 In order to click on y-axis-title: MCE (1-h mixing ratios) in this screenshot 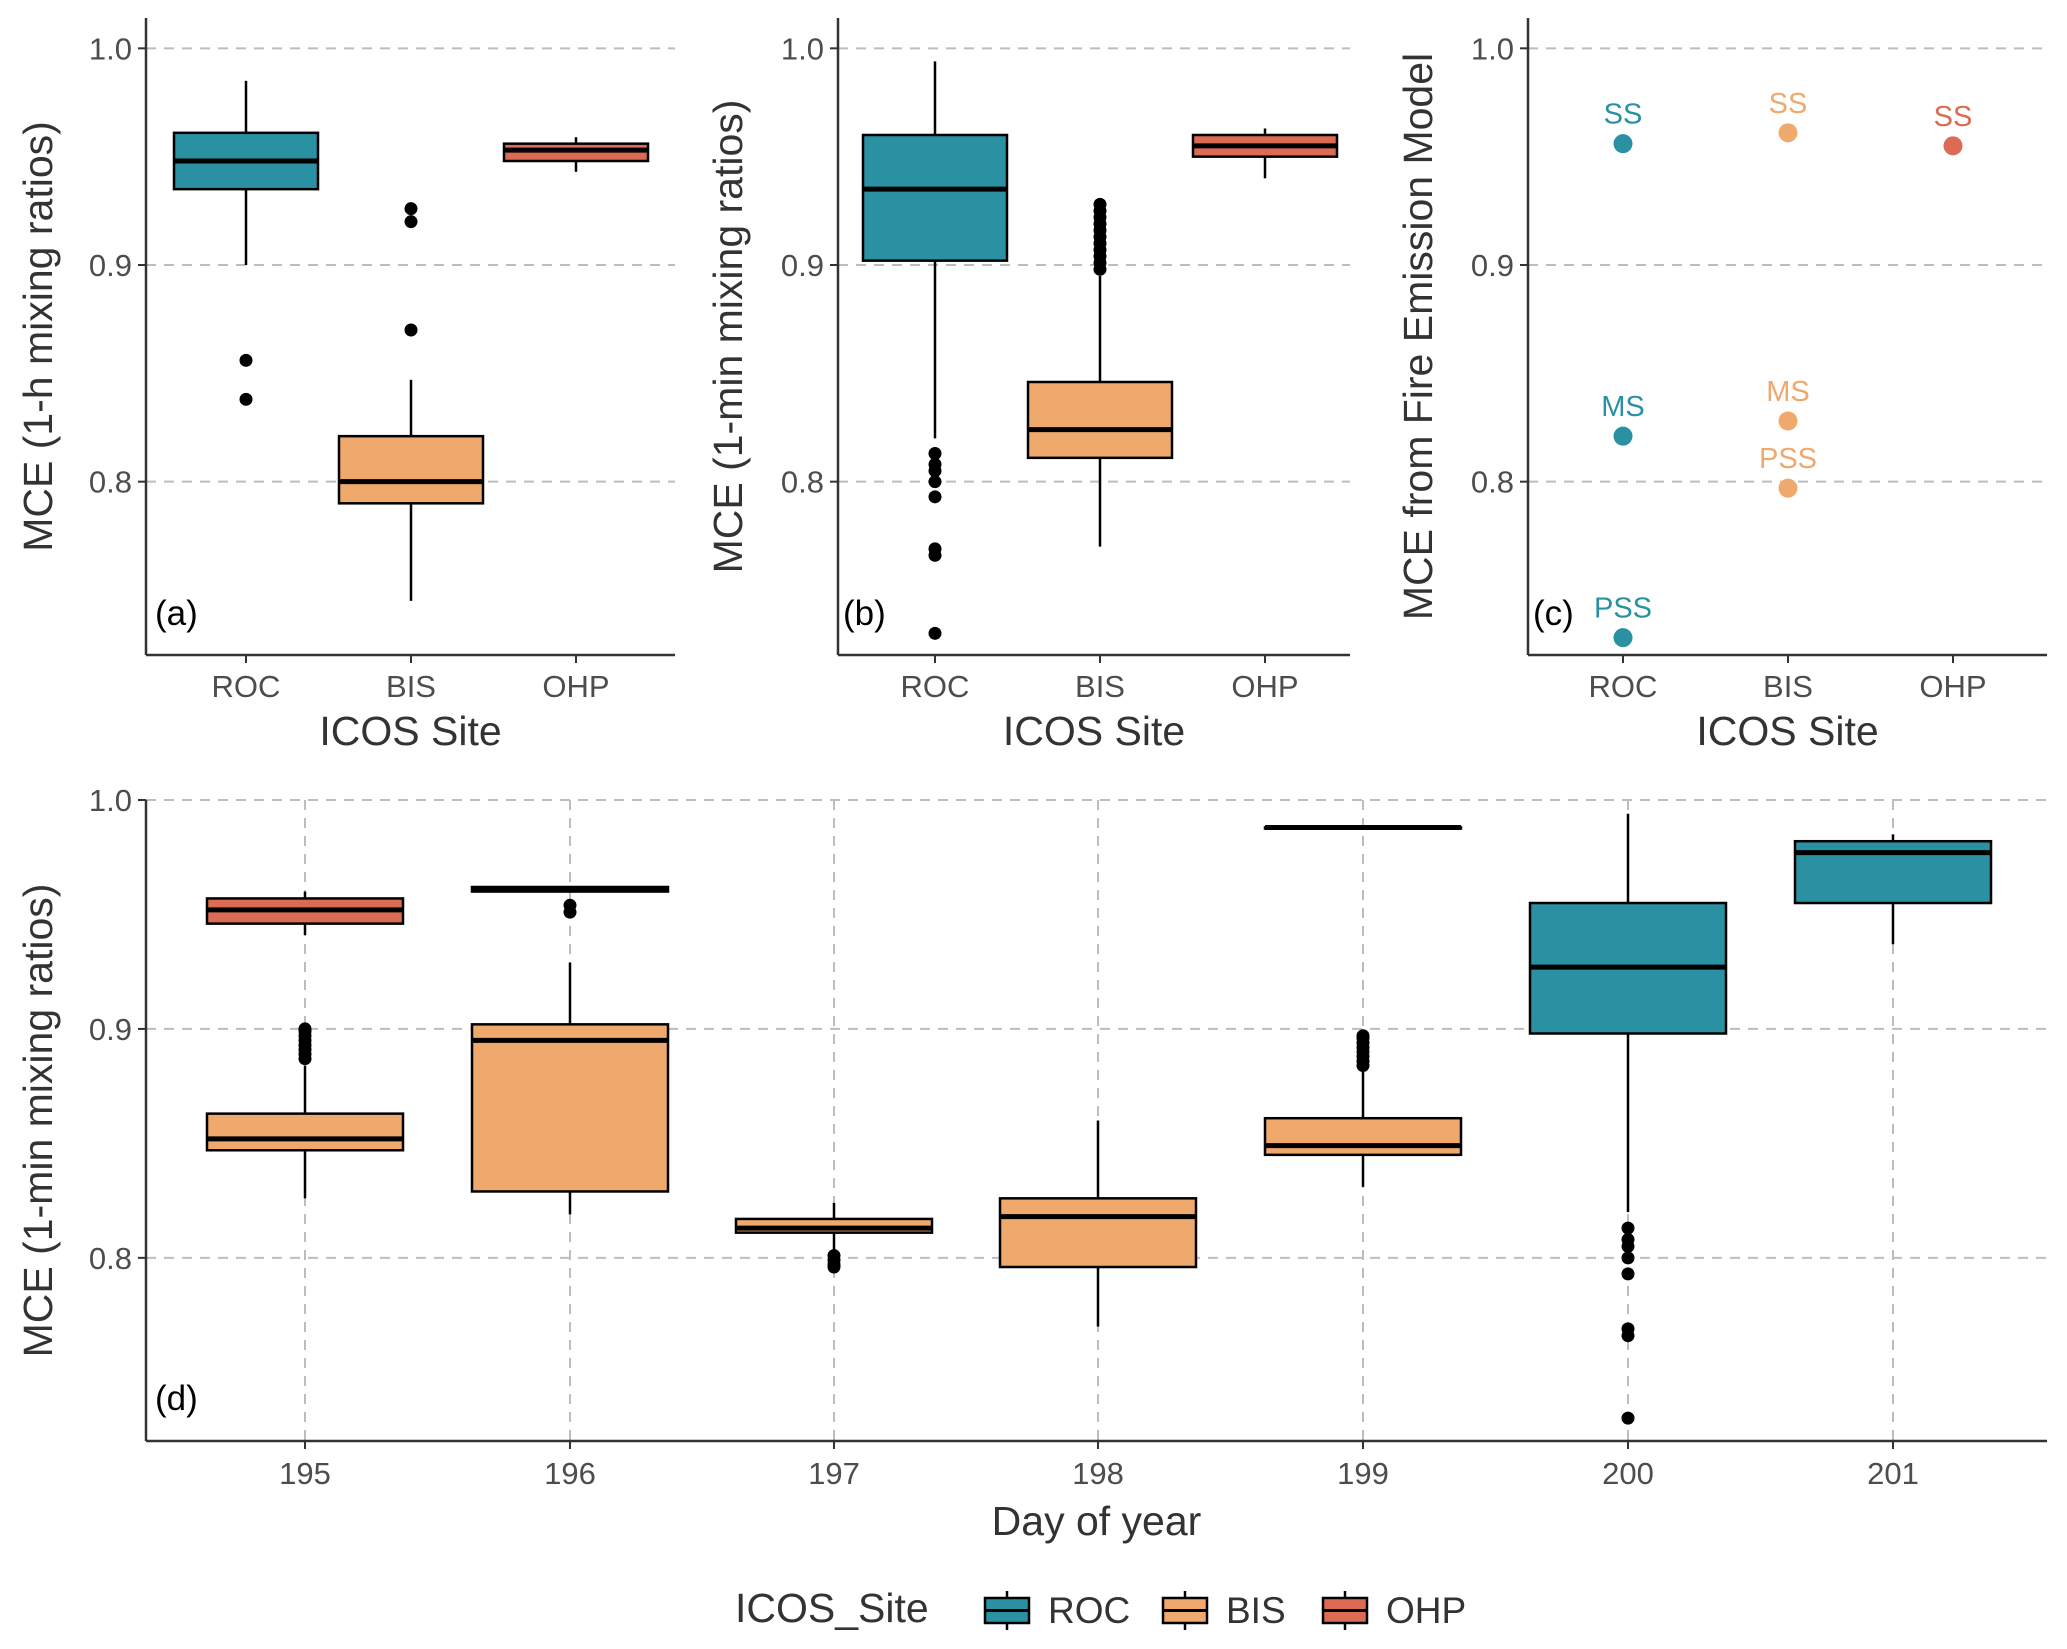, I will do `click(38, 336)`.